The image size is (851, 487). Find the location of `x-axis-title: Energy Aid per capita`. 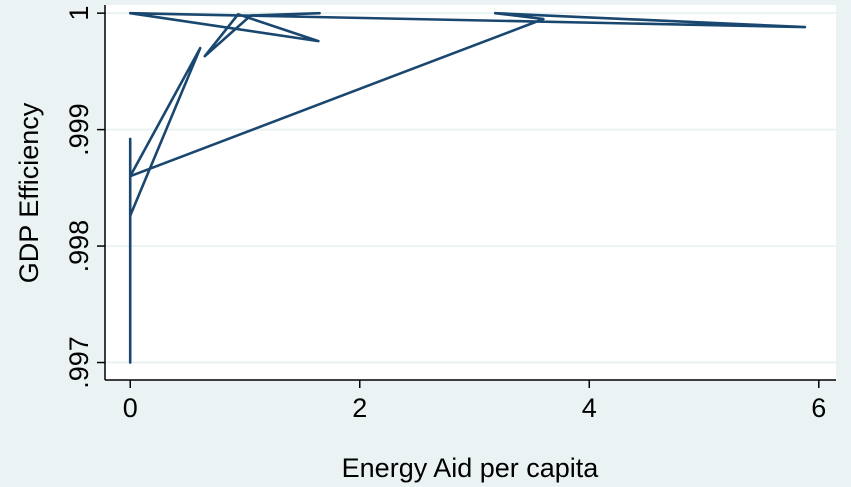

x-axis-title: Energy Aid per capita is located at coordinates (471, 468).